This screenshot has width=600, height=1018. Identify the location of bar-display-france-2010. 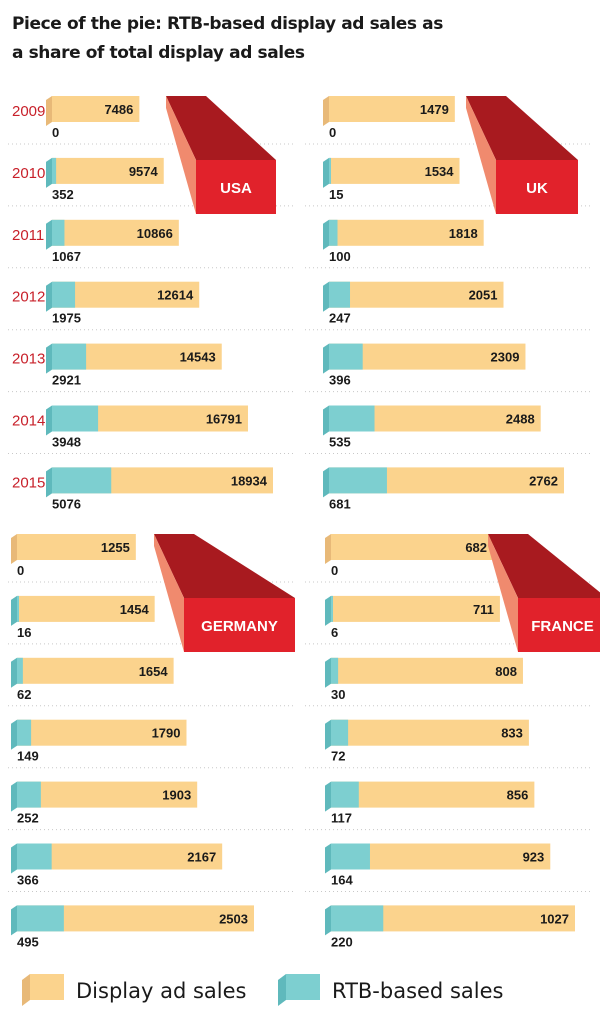
(415, 608).